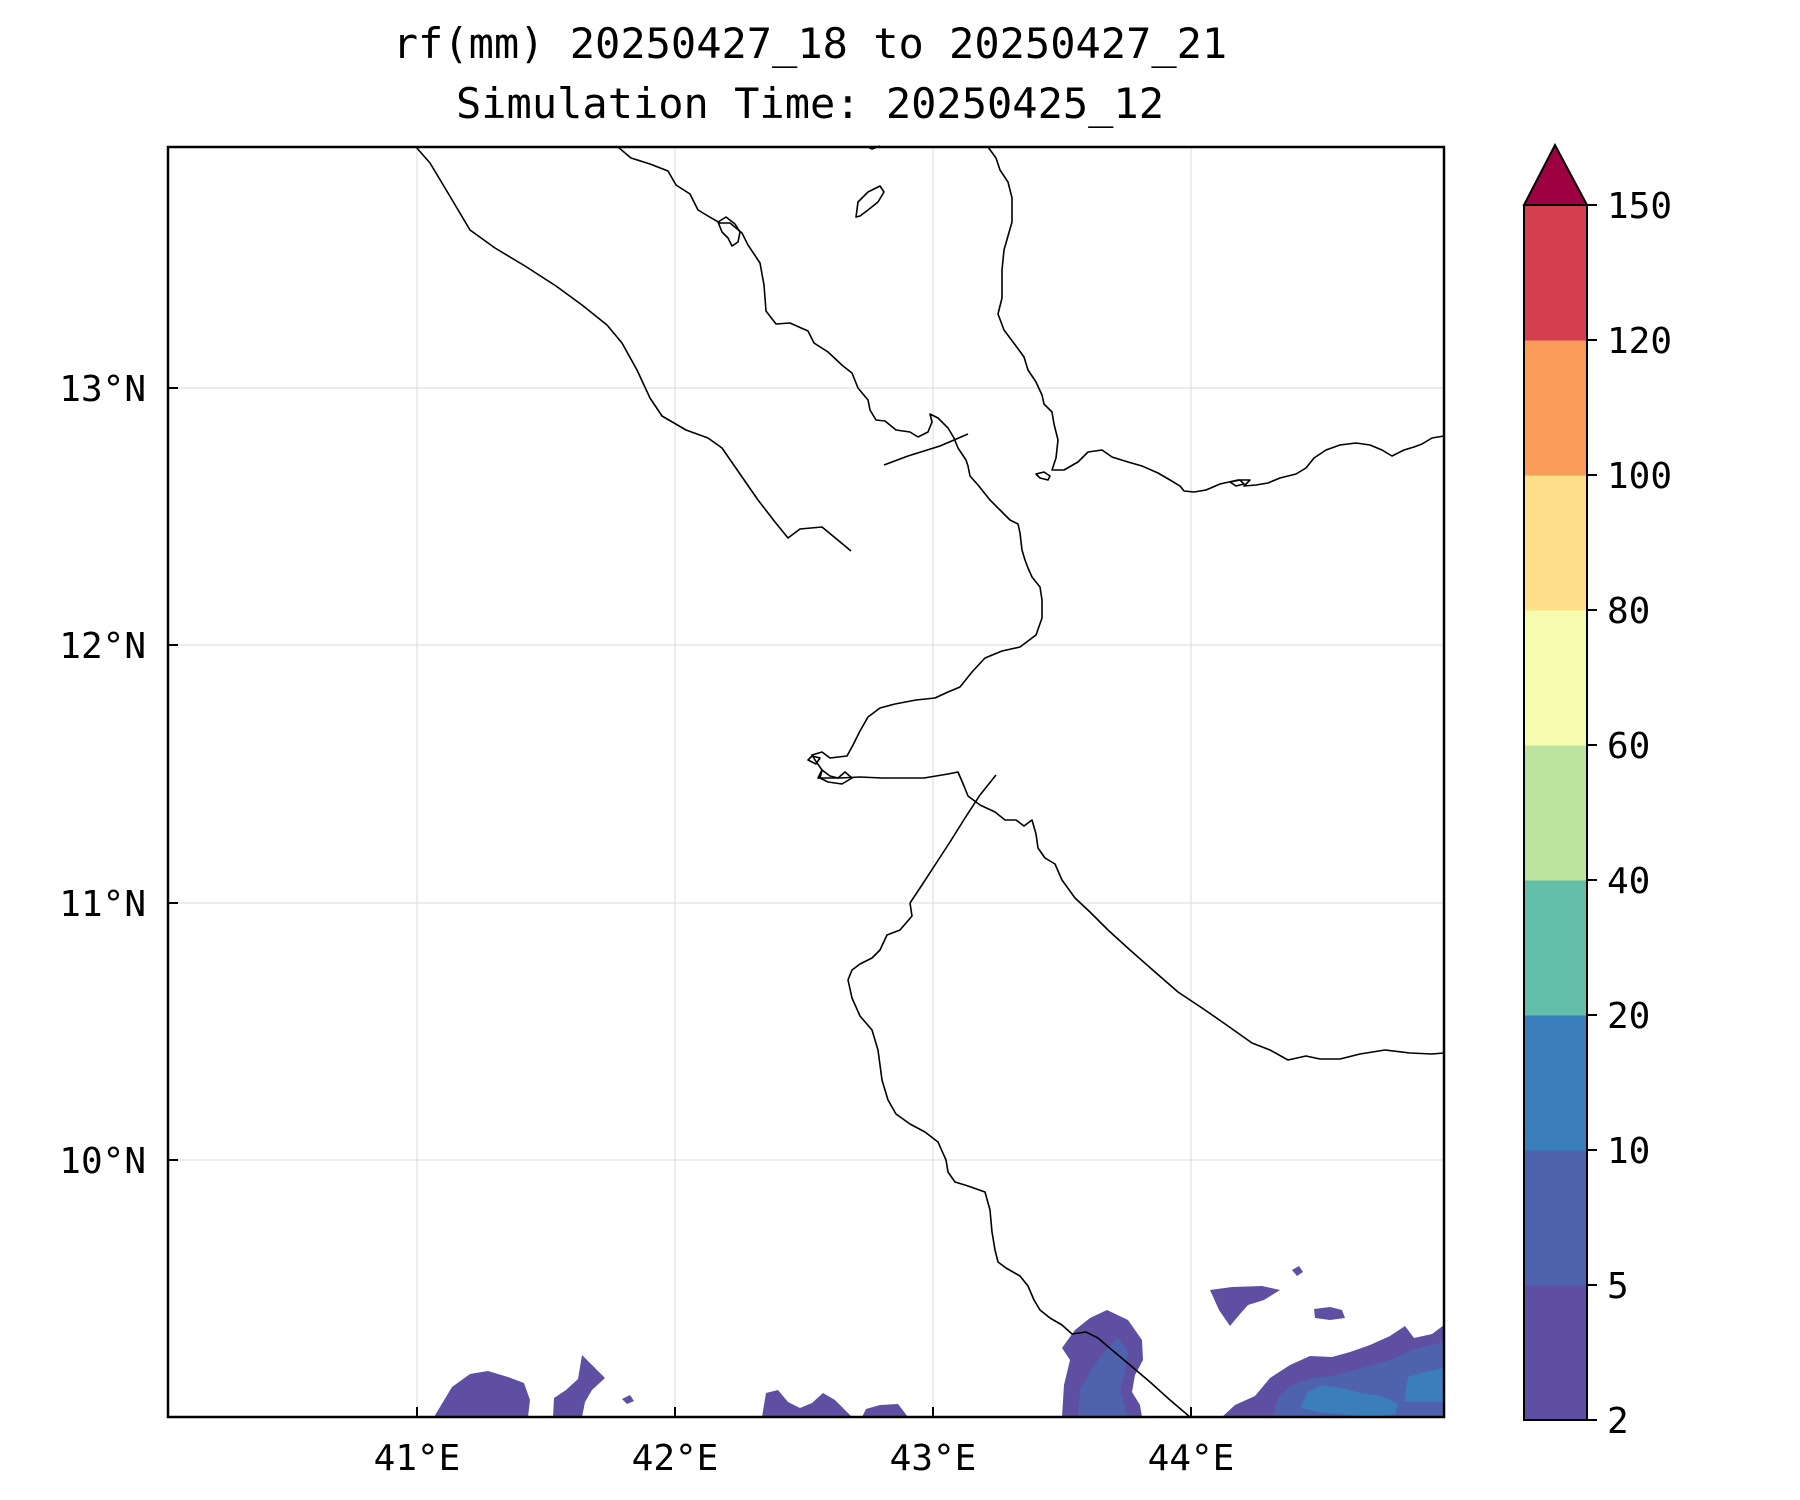 Image resolution: width=1800 pixels, height=1500 pixels. I want to click on colorbar-tick-label: 100, so click(1639, 476).